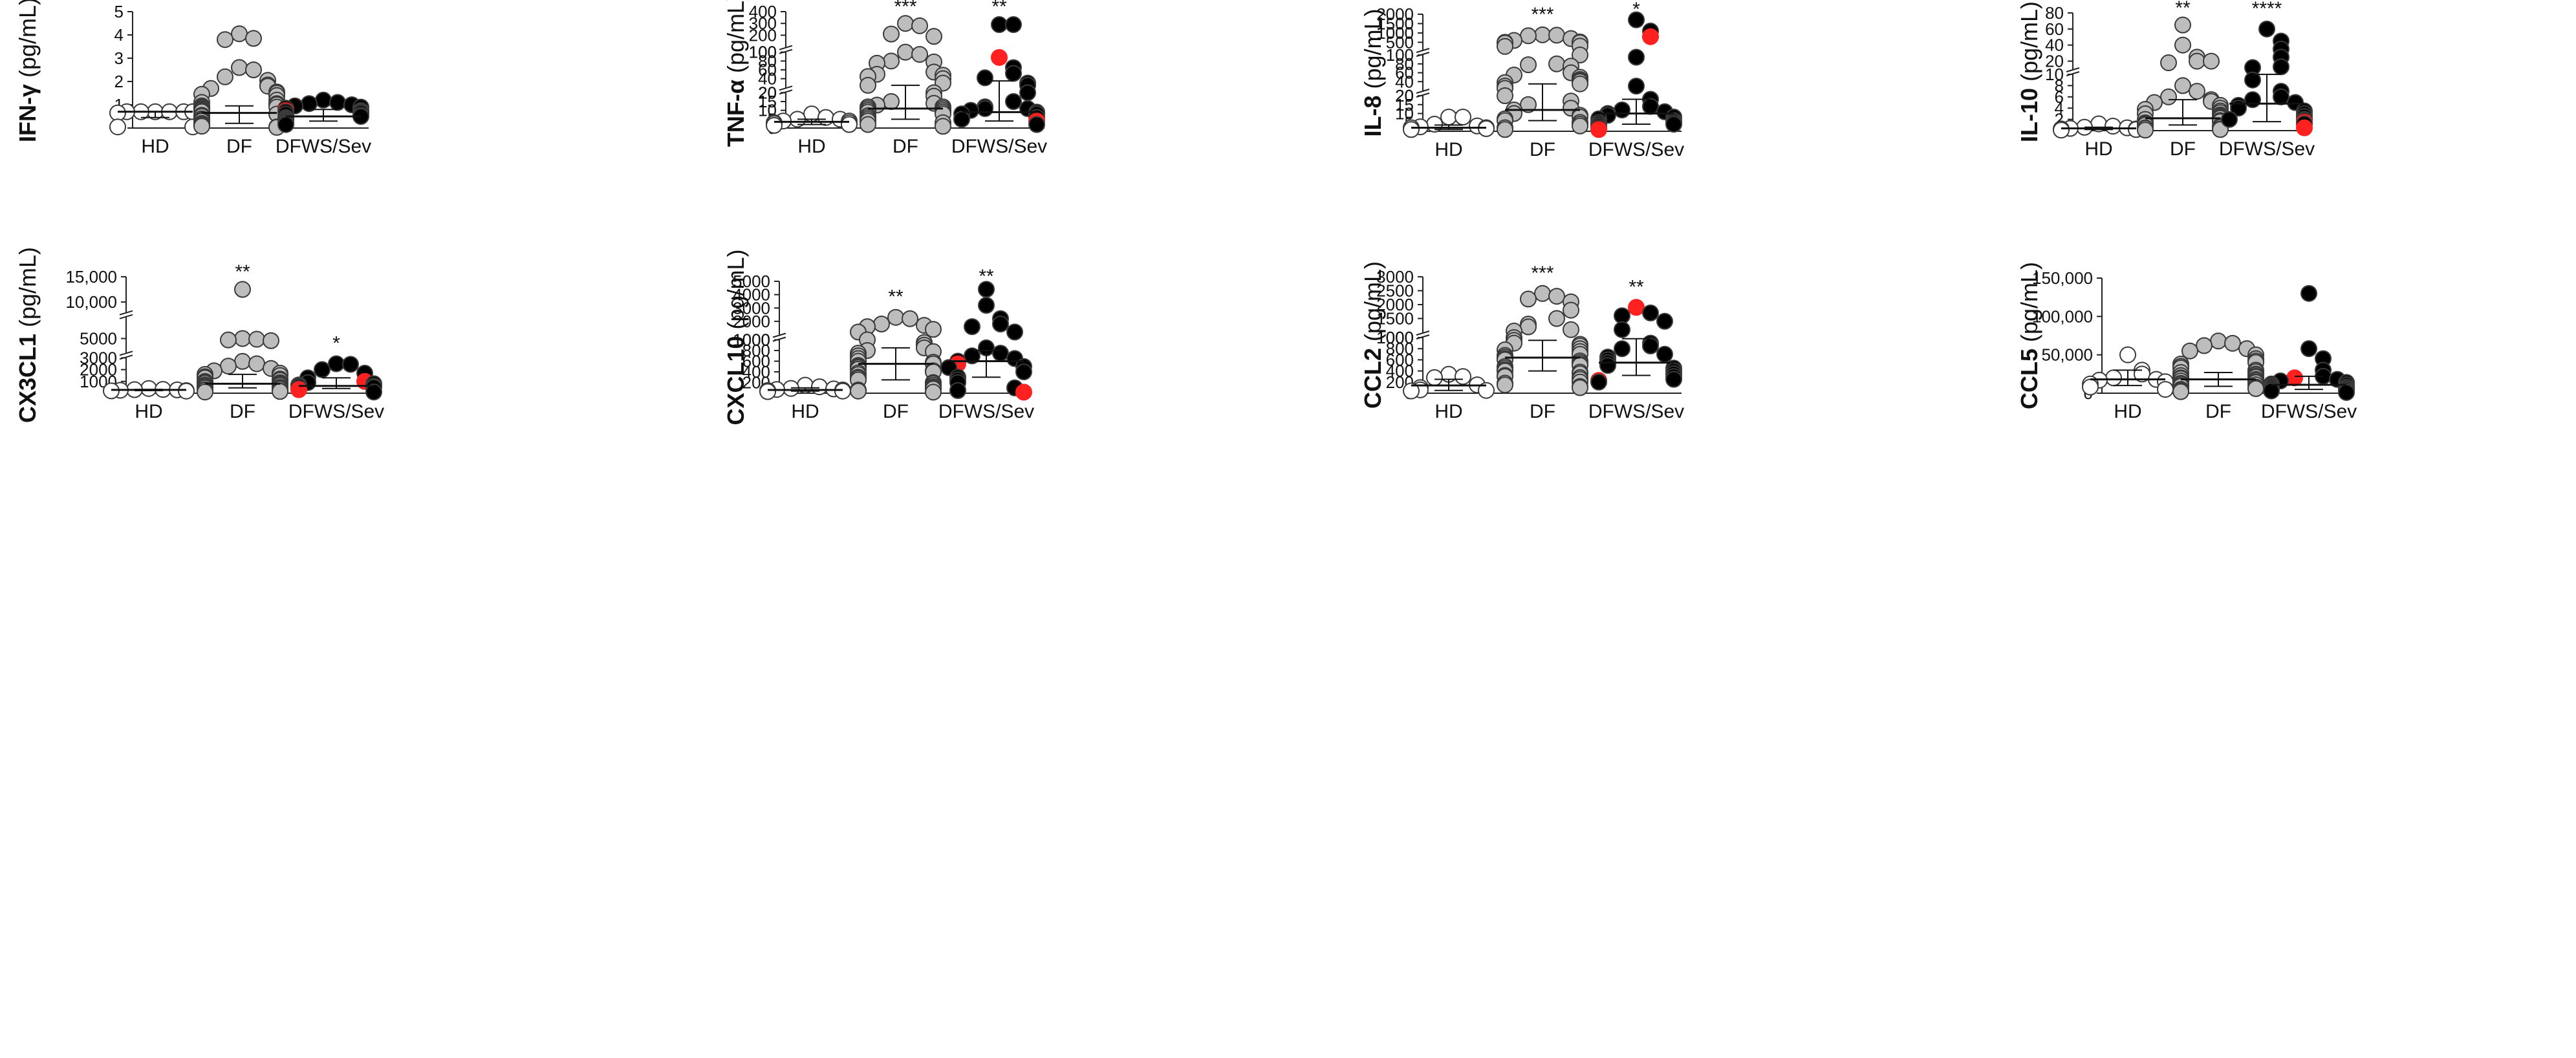 The width and height of the screenshot is (2576, 1058). I want to click on y-tick-label: 1000, so click(751, 340).